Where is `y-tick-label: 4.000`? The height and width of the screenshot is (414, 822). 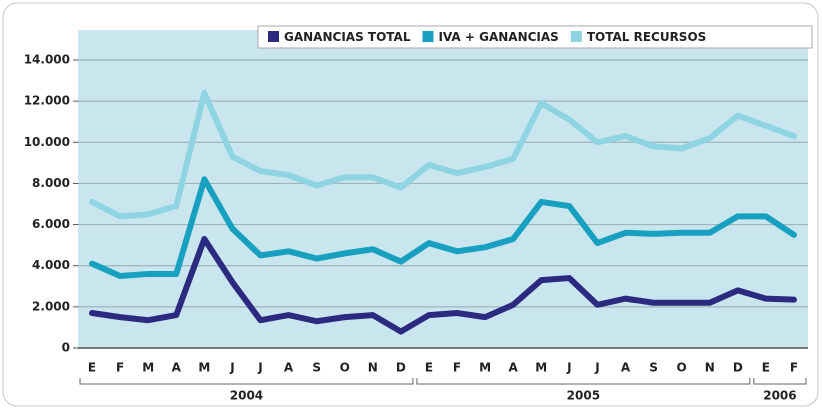
y-tick-label: 4.000 is located at coordinates (51, 265).